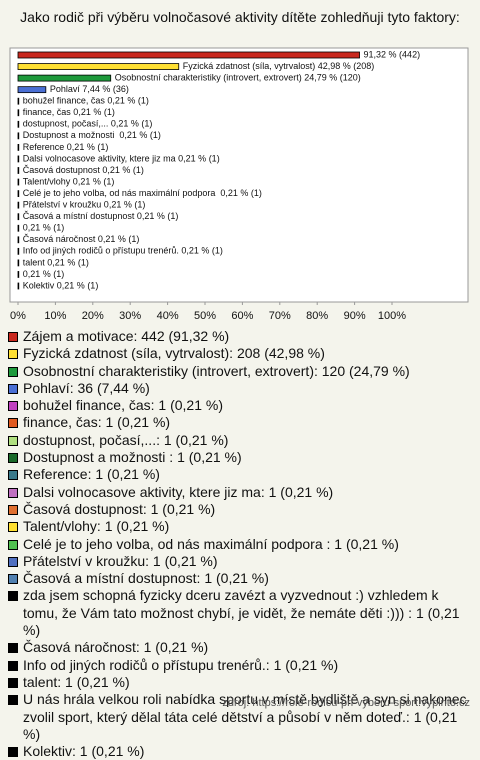  Describe the element at coordinates (96, 526) in the screenshot. I see `legend-label: Talent/vlohy: 1 (0,21 %)` at that location.